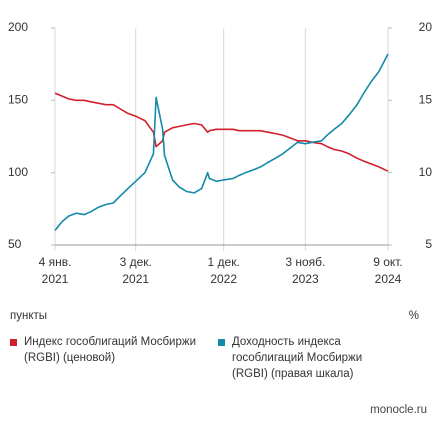 This screenshot has height=439, width=441. I want to click on y2-axis-label: %, so click(413, 316).